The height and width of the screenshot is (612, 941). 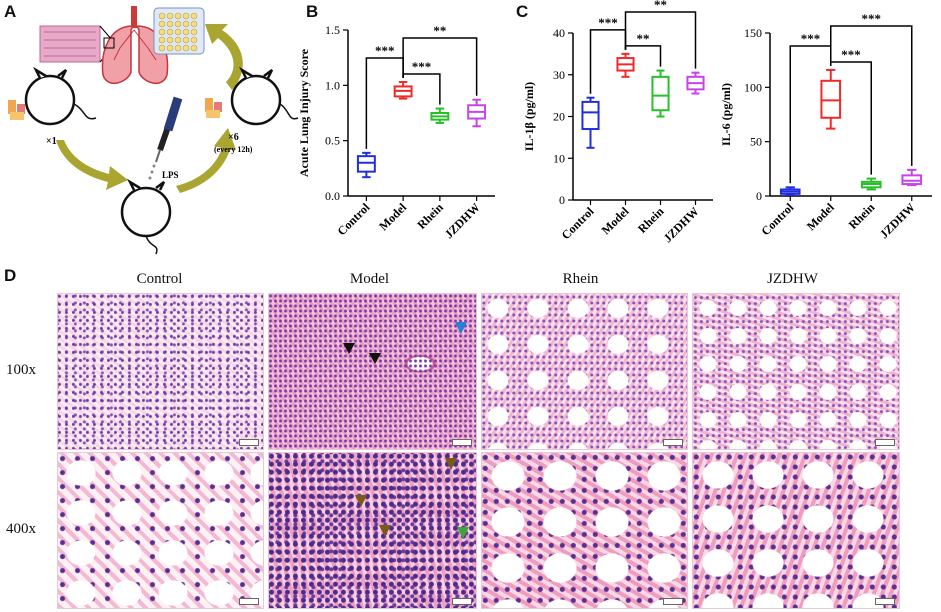 I want to click on column-title-control: Control, so click(x=159, y=279).